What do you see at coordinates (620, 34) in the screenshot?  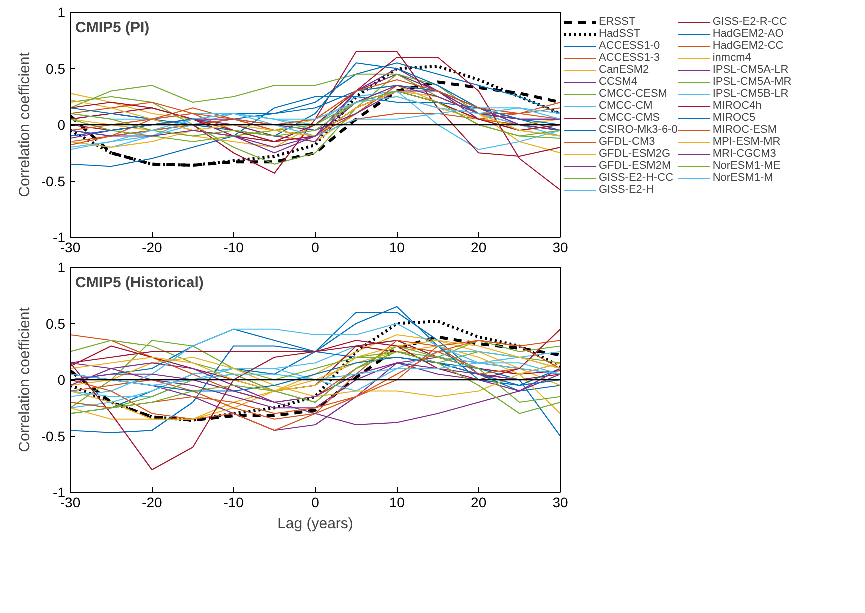 I see `legend-label: HadSST` at bounding box center [620, 34].